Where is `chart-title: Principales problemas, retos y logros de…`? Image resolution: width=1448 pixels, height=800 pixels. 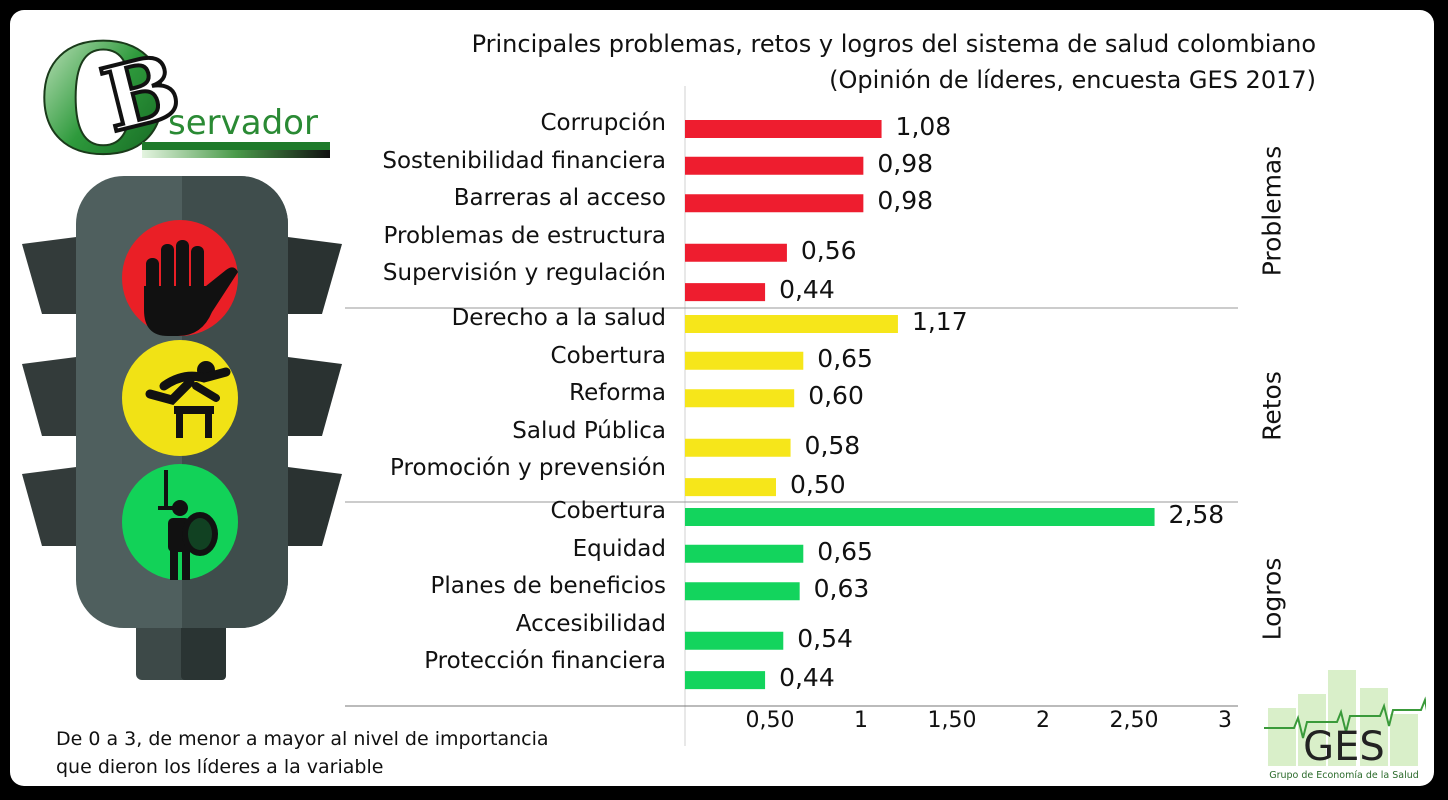
chart-title: Principales problemas, retos y logros de… is located at coordinates (893, 44).